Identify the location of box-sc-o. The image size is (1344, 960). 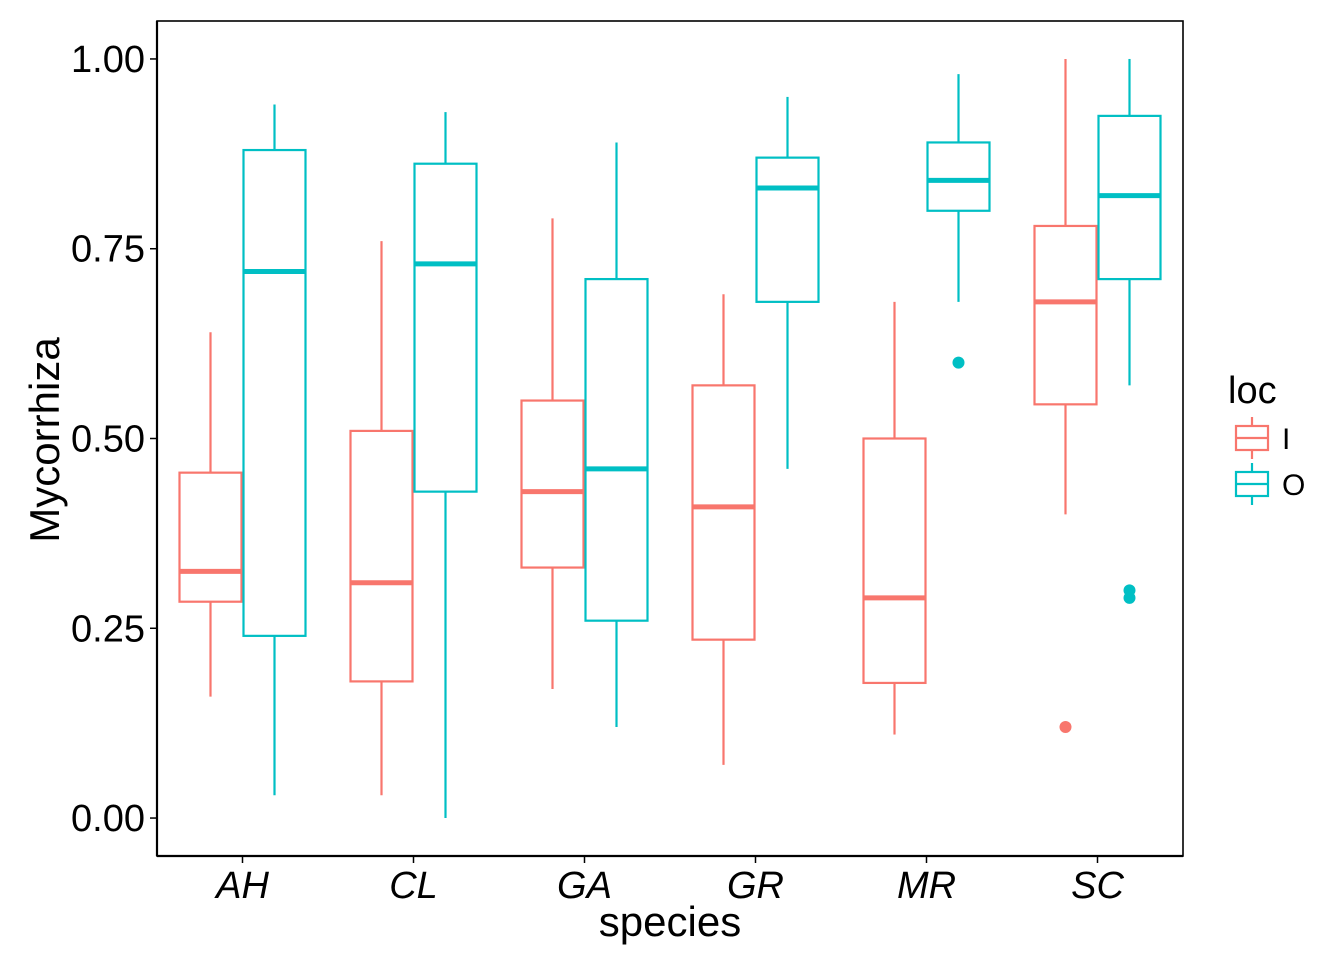
(1129, 331).